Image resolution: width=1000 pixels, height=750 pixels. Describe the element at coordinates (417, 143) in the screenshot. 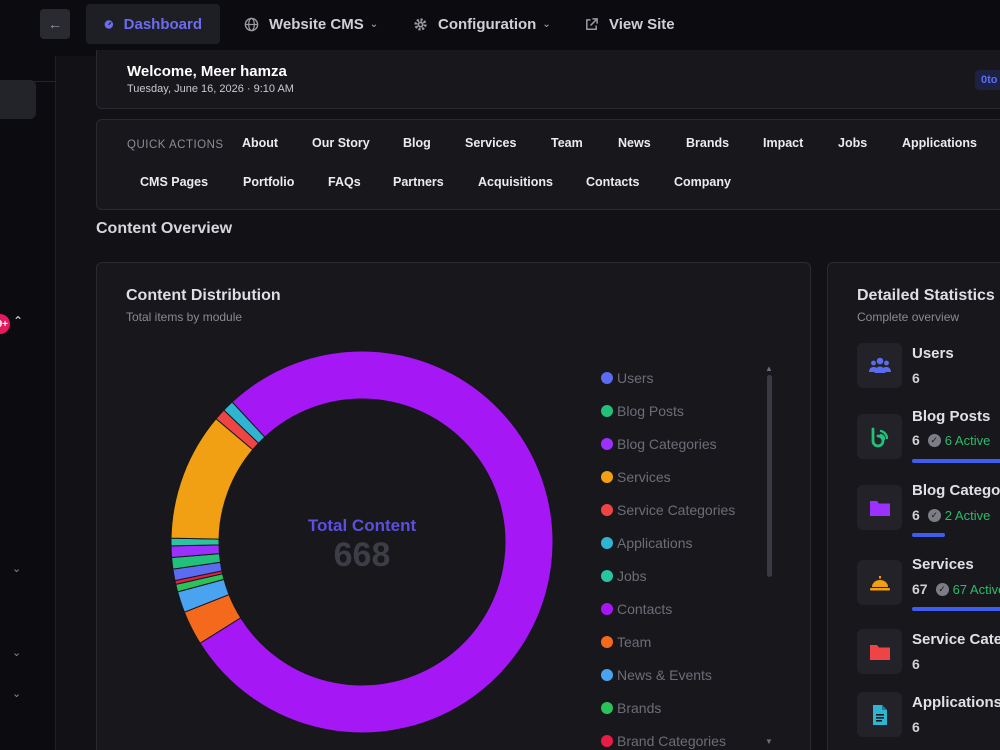

I see `quick-link-blog: Blog` at that location.